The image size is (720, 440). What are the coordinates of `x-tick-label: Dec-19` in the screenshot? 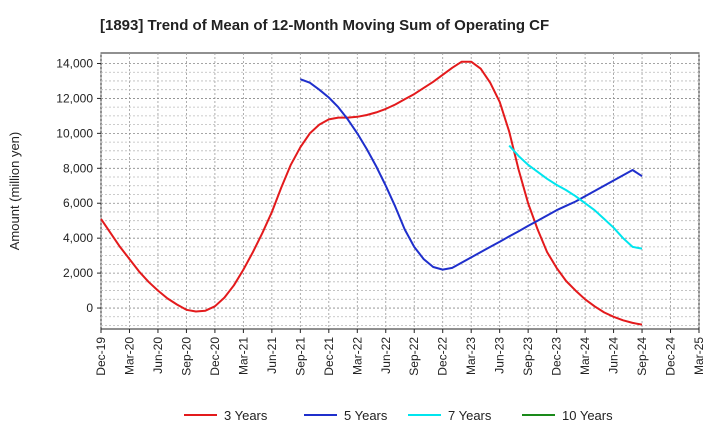 It's located at (101, 356).